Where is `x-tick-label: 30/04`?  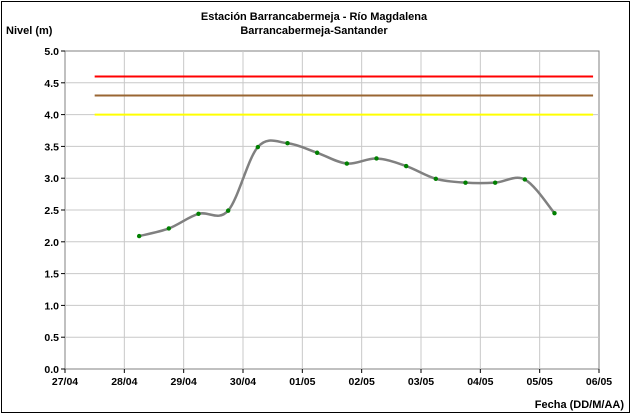 x-tick-label: 30/04 is located at coordinates (243, 382).